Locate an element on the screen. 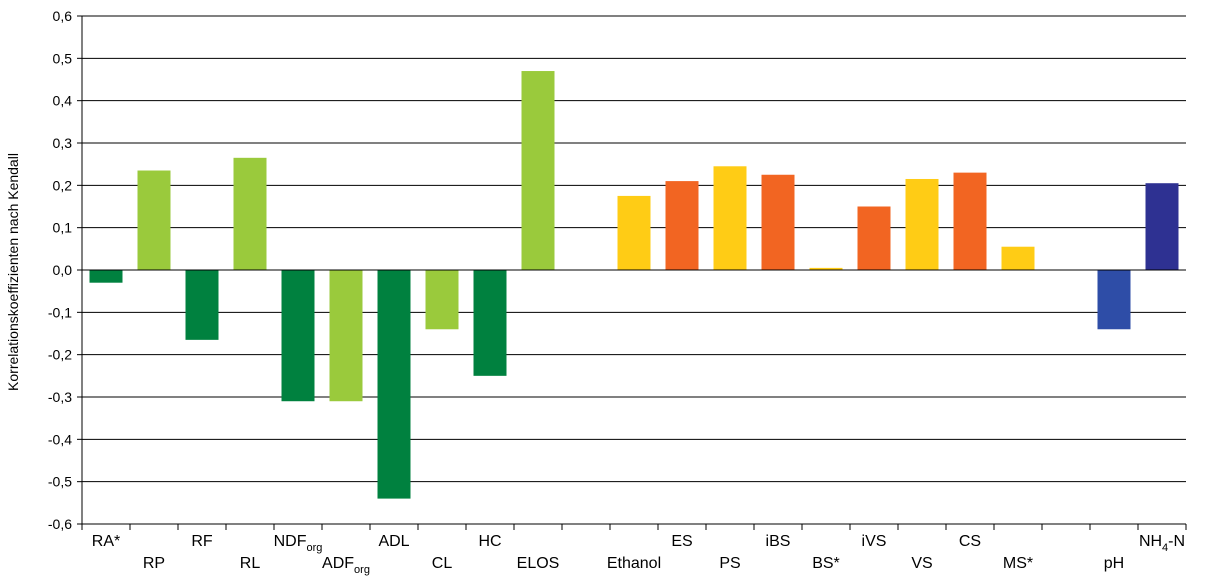 The width and height of the screenshot is (1224, 576). x-tick-label: PS is located at coordinates (729, 563).